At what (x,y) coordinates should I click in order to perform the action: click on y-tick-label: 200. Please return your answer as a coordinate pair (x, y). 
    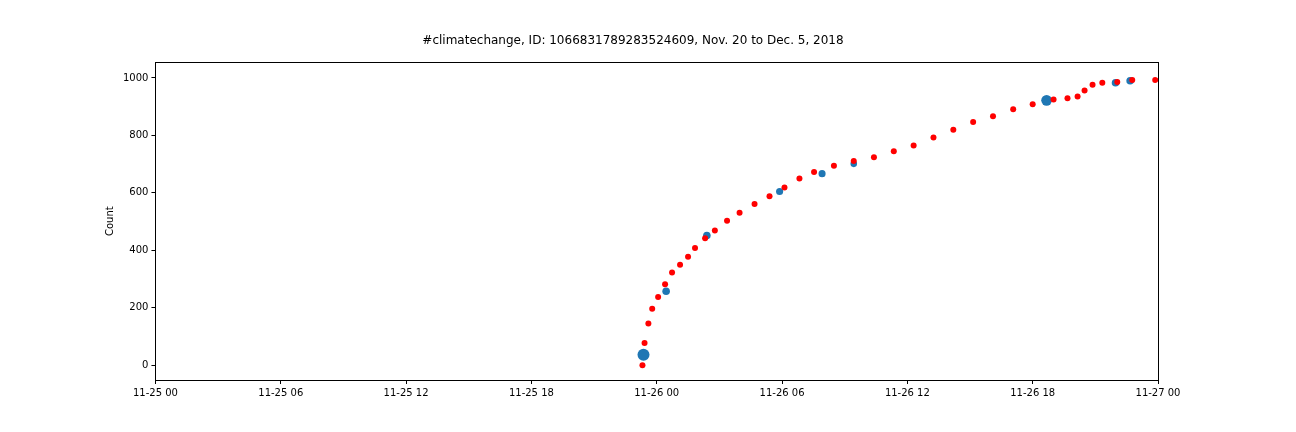
    Looking at the image, I should click on (139, 307).